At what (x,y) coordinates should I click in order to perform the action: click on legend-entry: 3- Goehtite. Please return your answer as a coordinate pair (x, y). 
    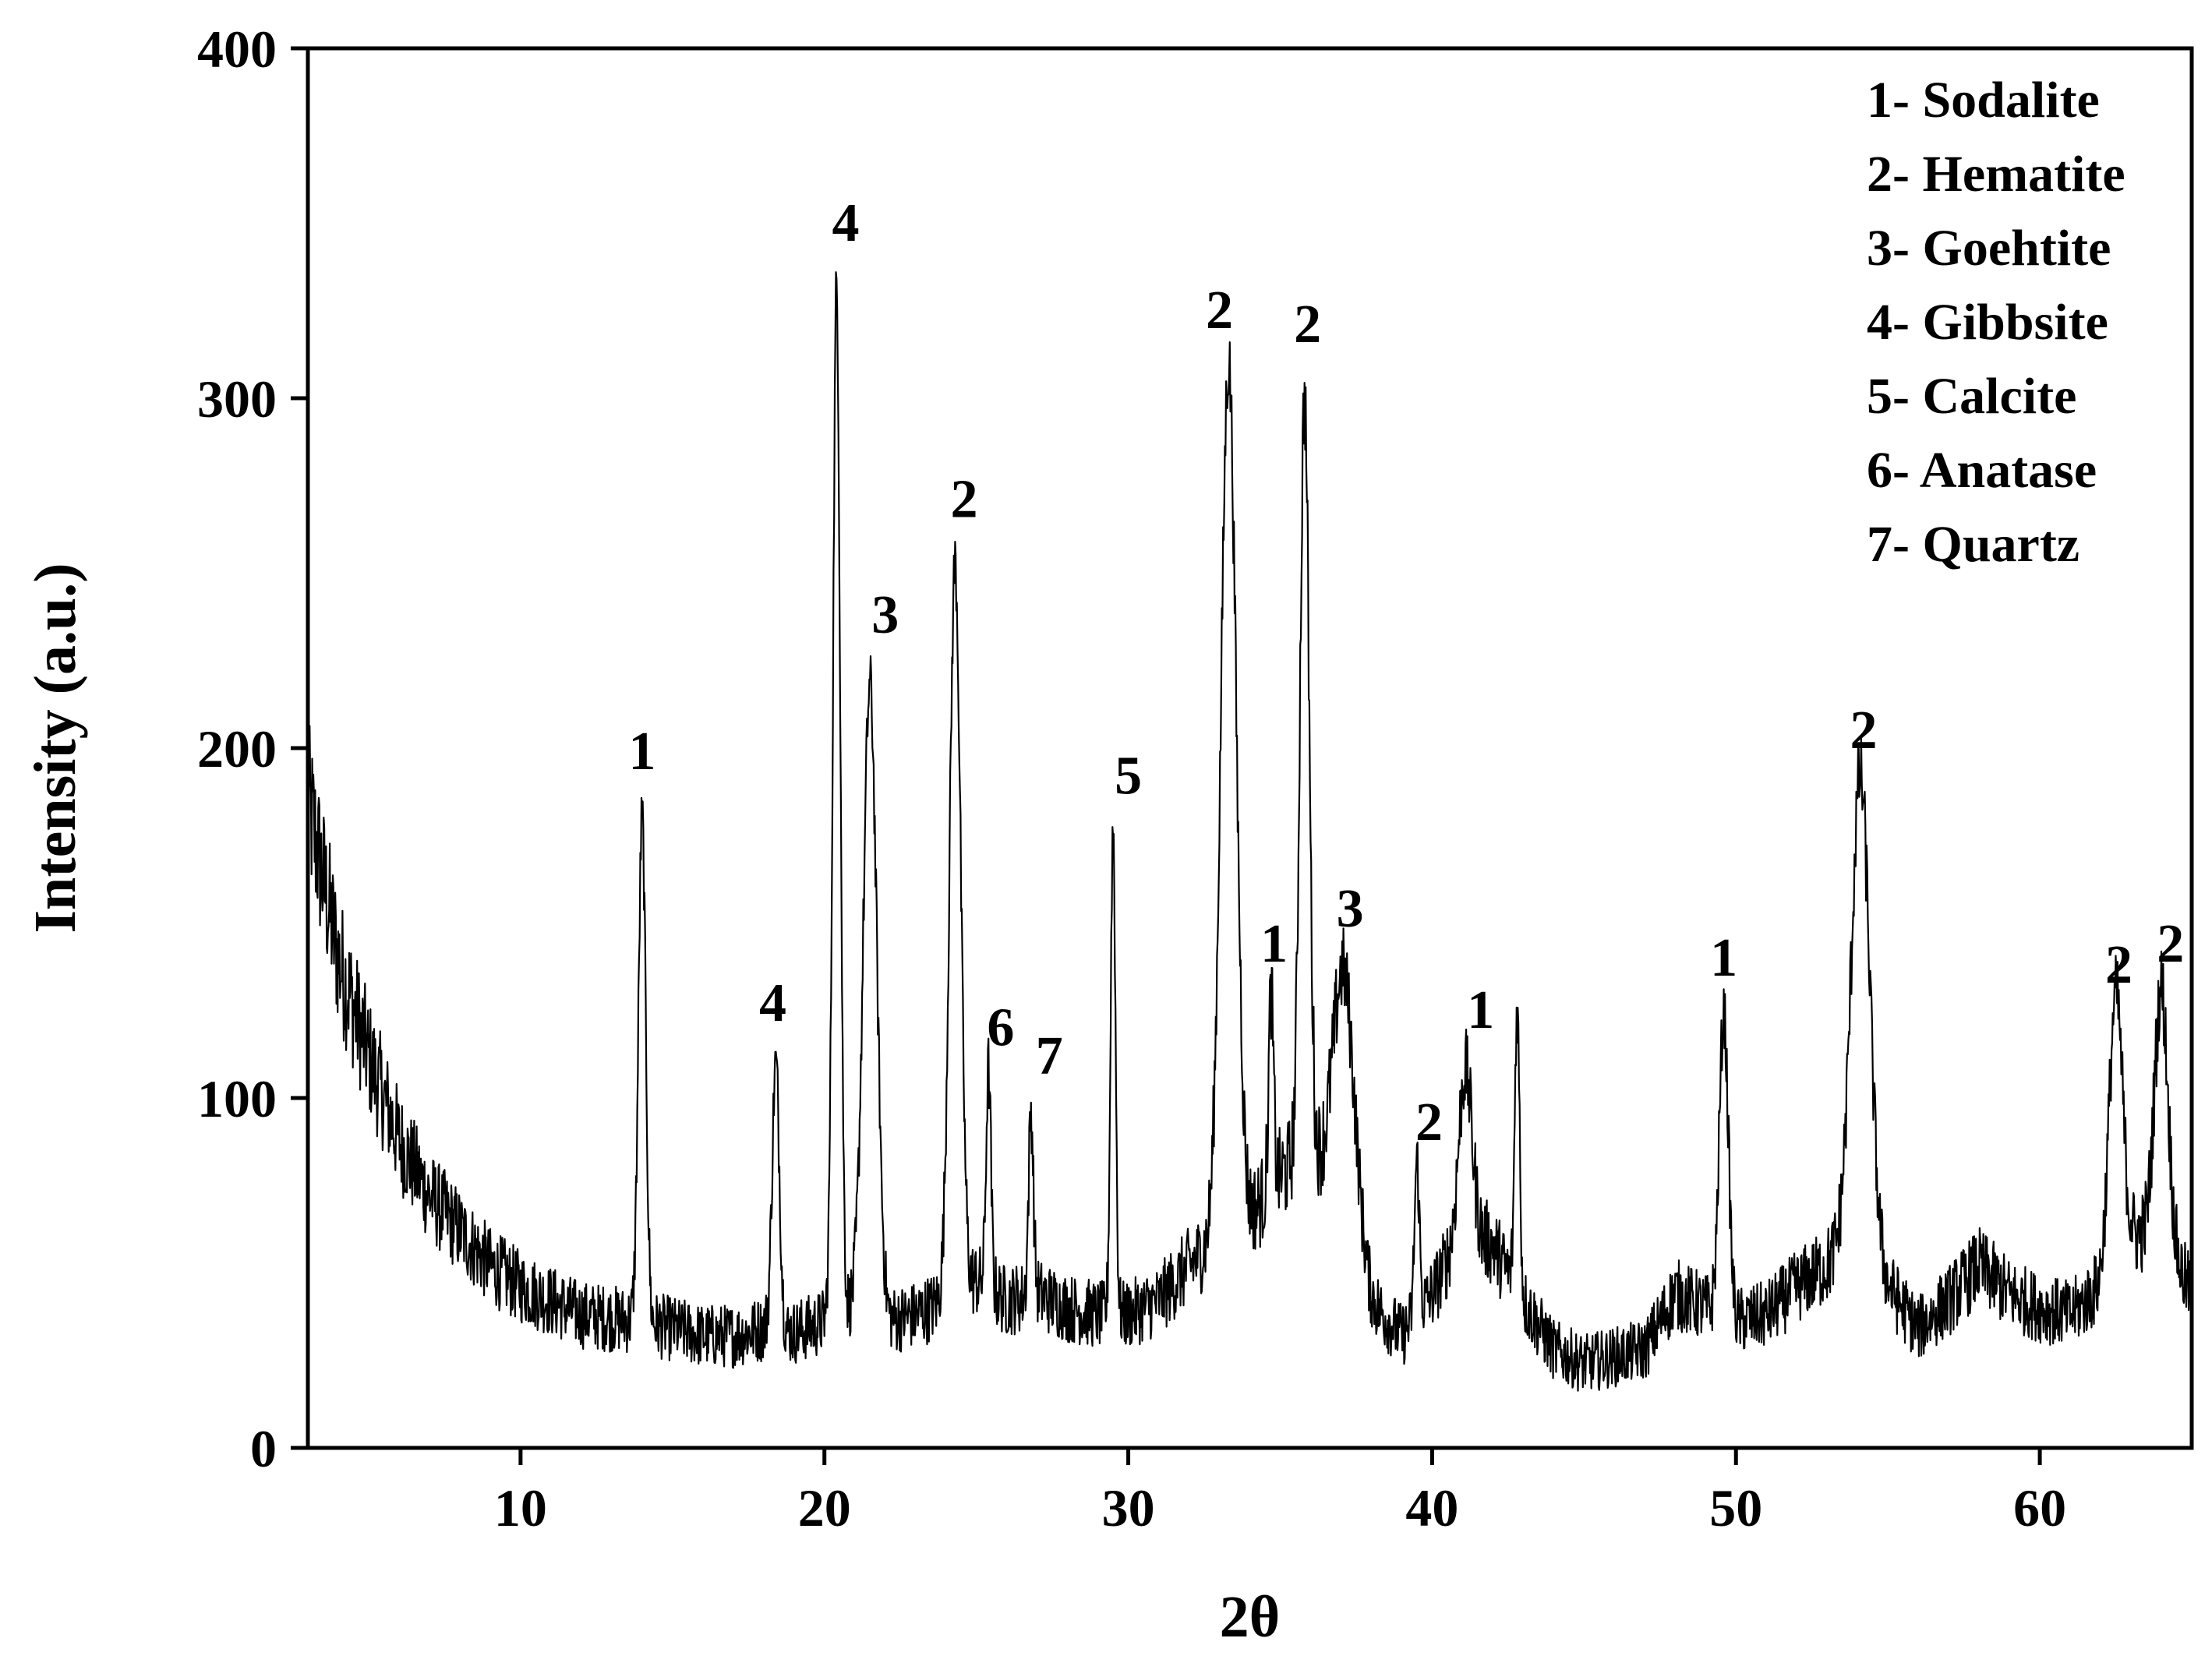
    Looking at the image, I should click on (1989, 248).